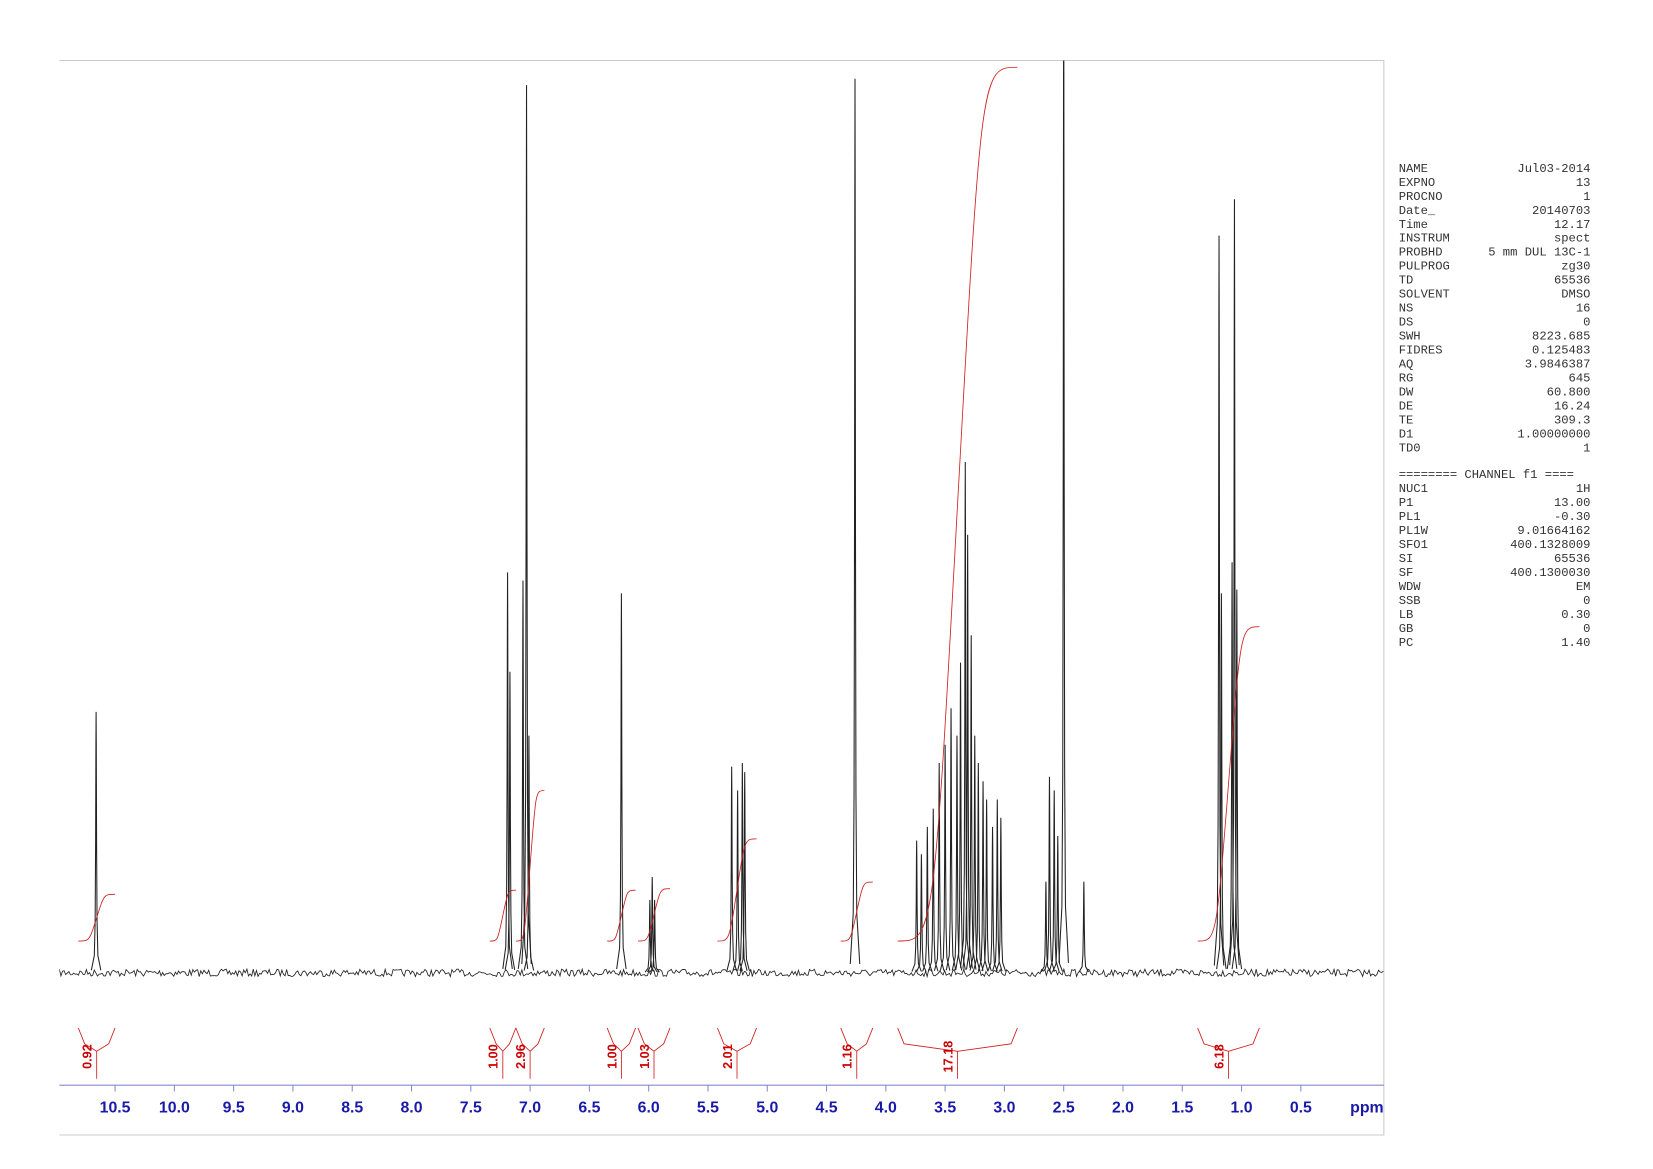 This screenshot has width=1653, height=1169. What do you see at coordinates (1417, 183) in the screenshot?
I see `param-name: EXPNO` at bounding box center [1417, 183].